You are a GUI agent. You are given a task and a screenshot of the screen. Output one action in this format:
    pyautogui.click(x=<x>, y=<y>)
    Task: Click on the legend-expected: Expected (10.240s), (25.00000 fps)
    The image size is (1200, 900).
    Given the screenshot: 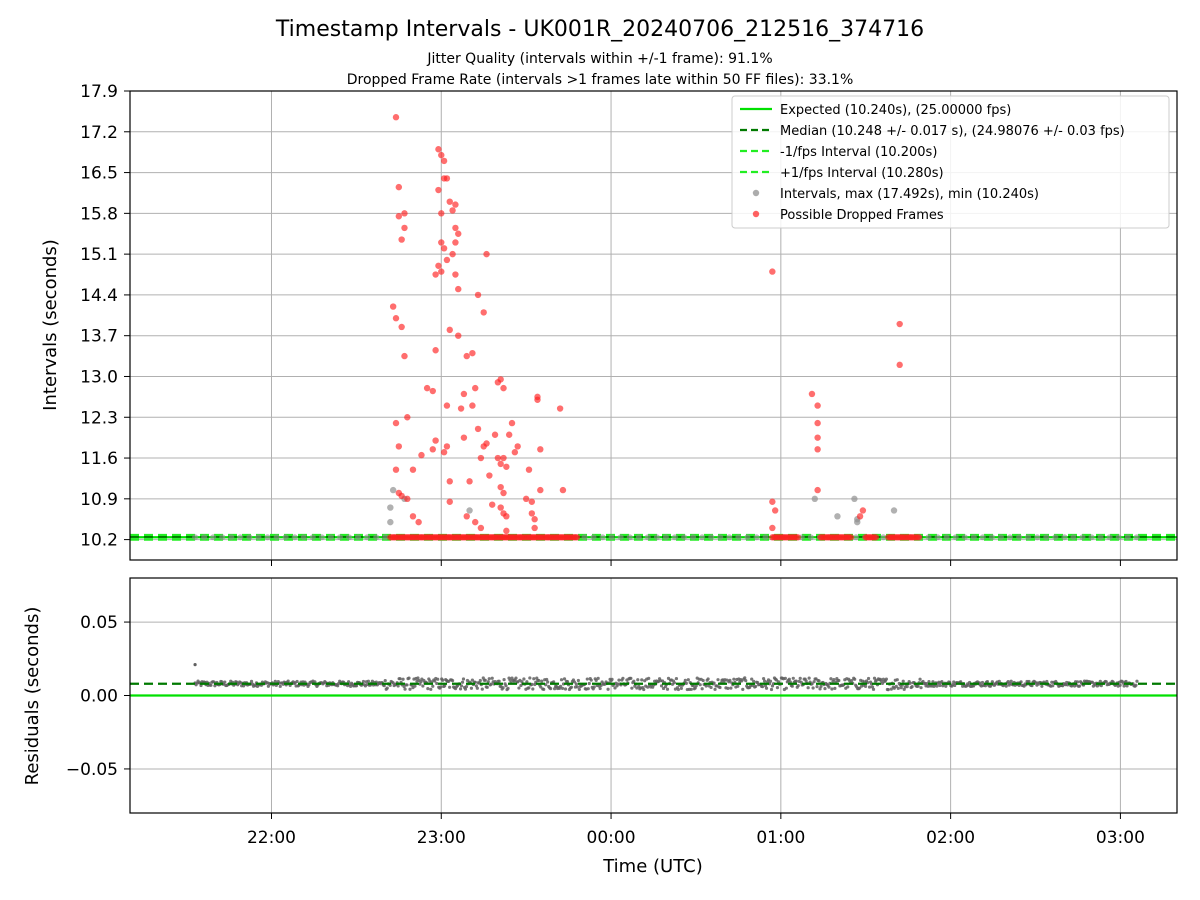 What is the action you would take?
    pyautogui.click(x=895, y=110)
    